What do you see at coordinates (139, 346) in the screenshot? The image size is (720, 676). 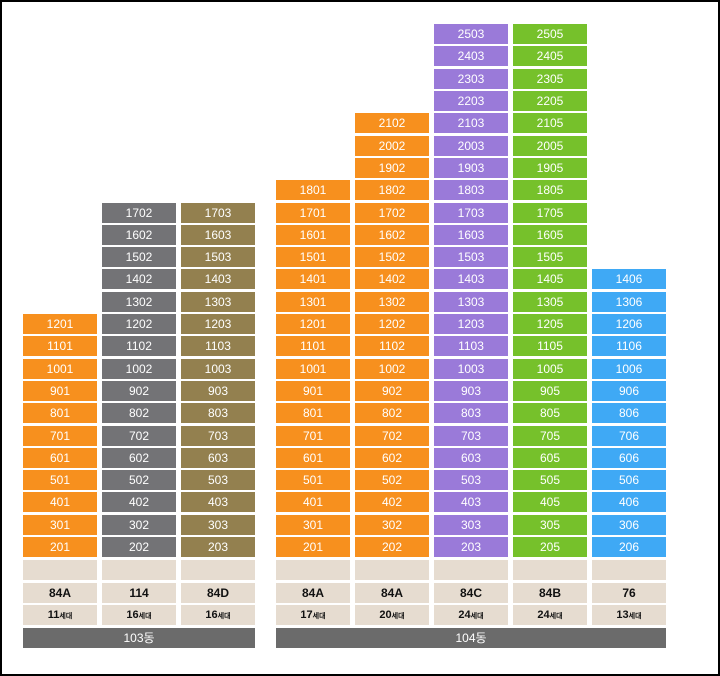 I see `unit-cell: 1102` at bounding box center [139, 346].